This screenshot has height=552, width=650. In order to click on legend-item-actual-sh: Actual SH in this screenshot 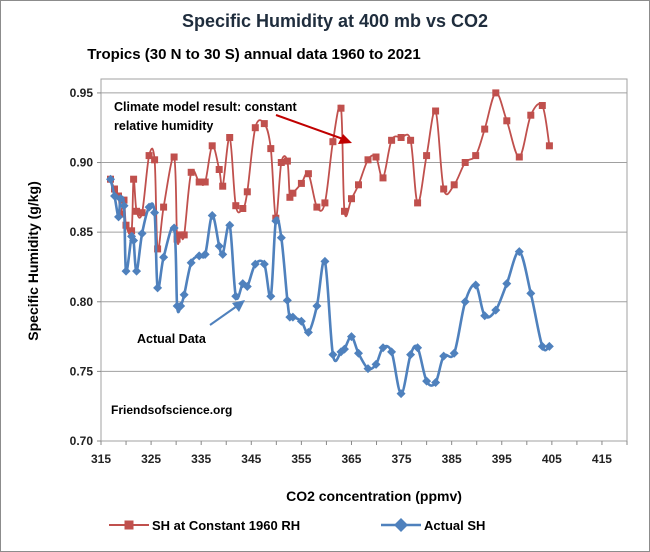, I will do `click(433, 525)`.